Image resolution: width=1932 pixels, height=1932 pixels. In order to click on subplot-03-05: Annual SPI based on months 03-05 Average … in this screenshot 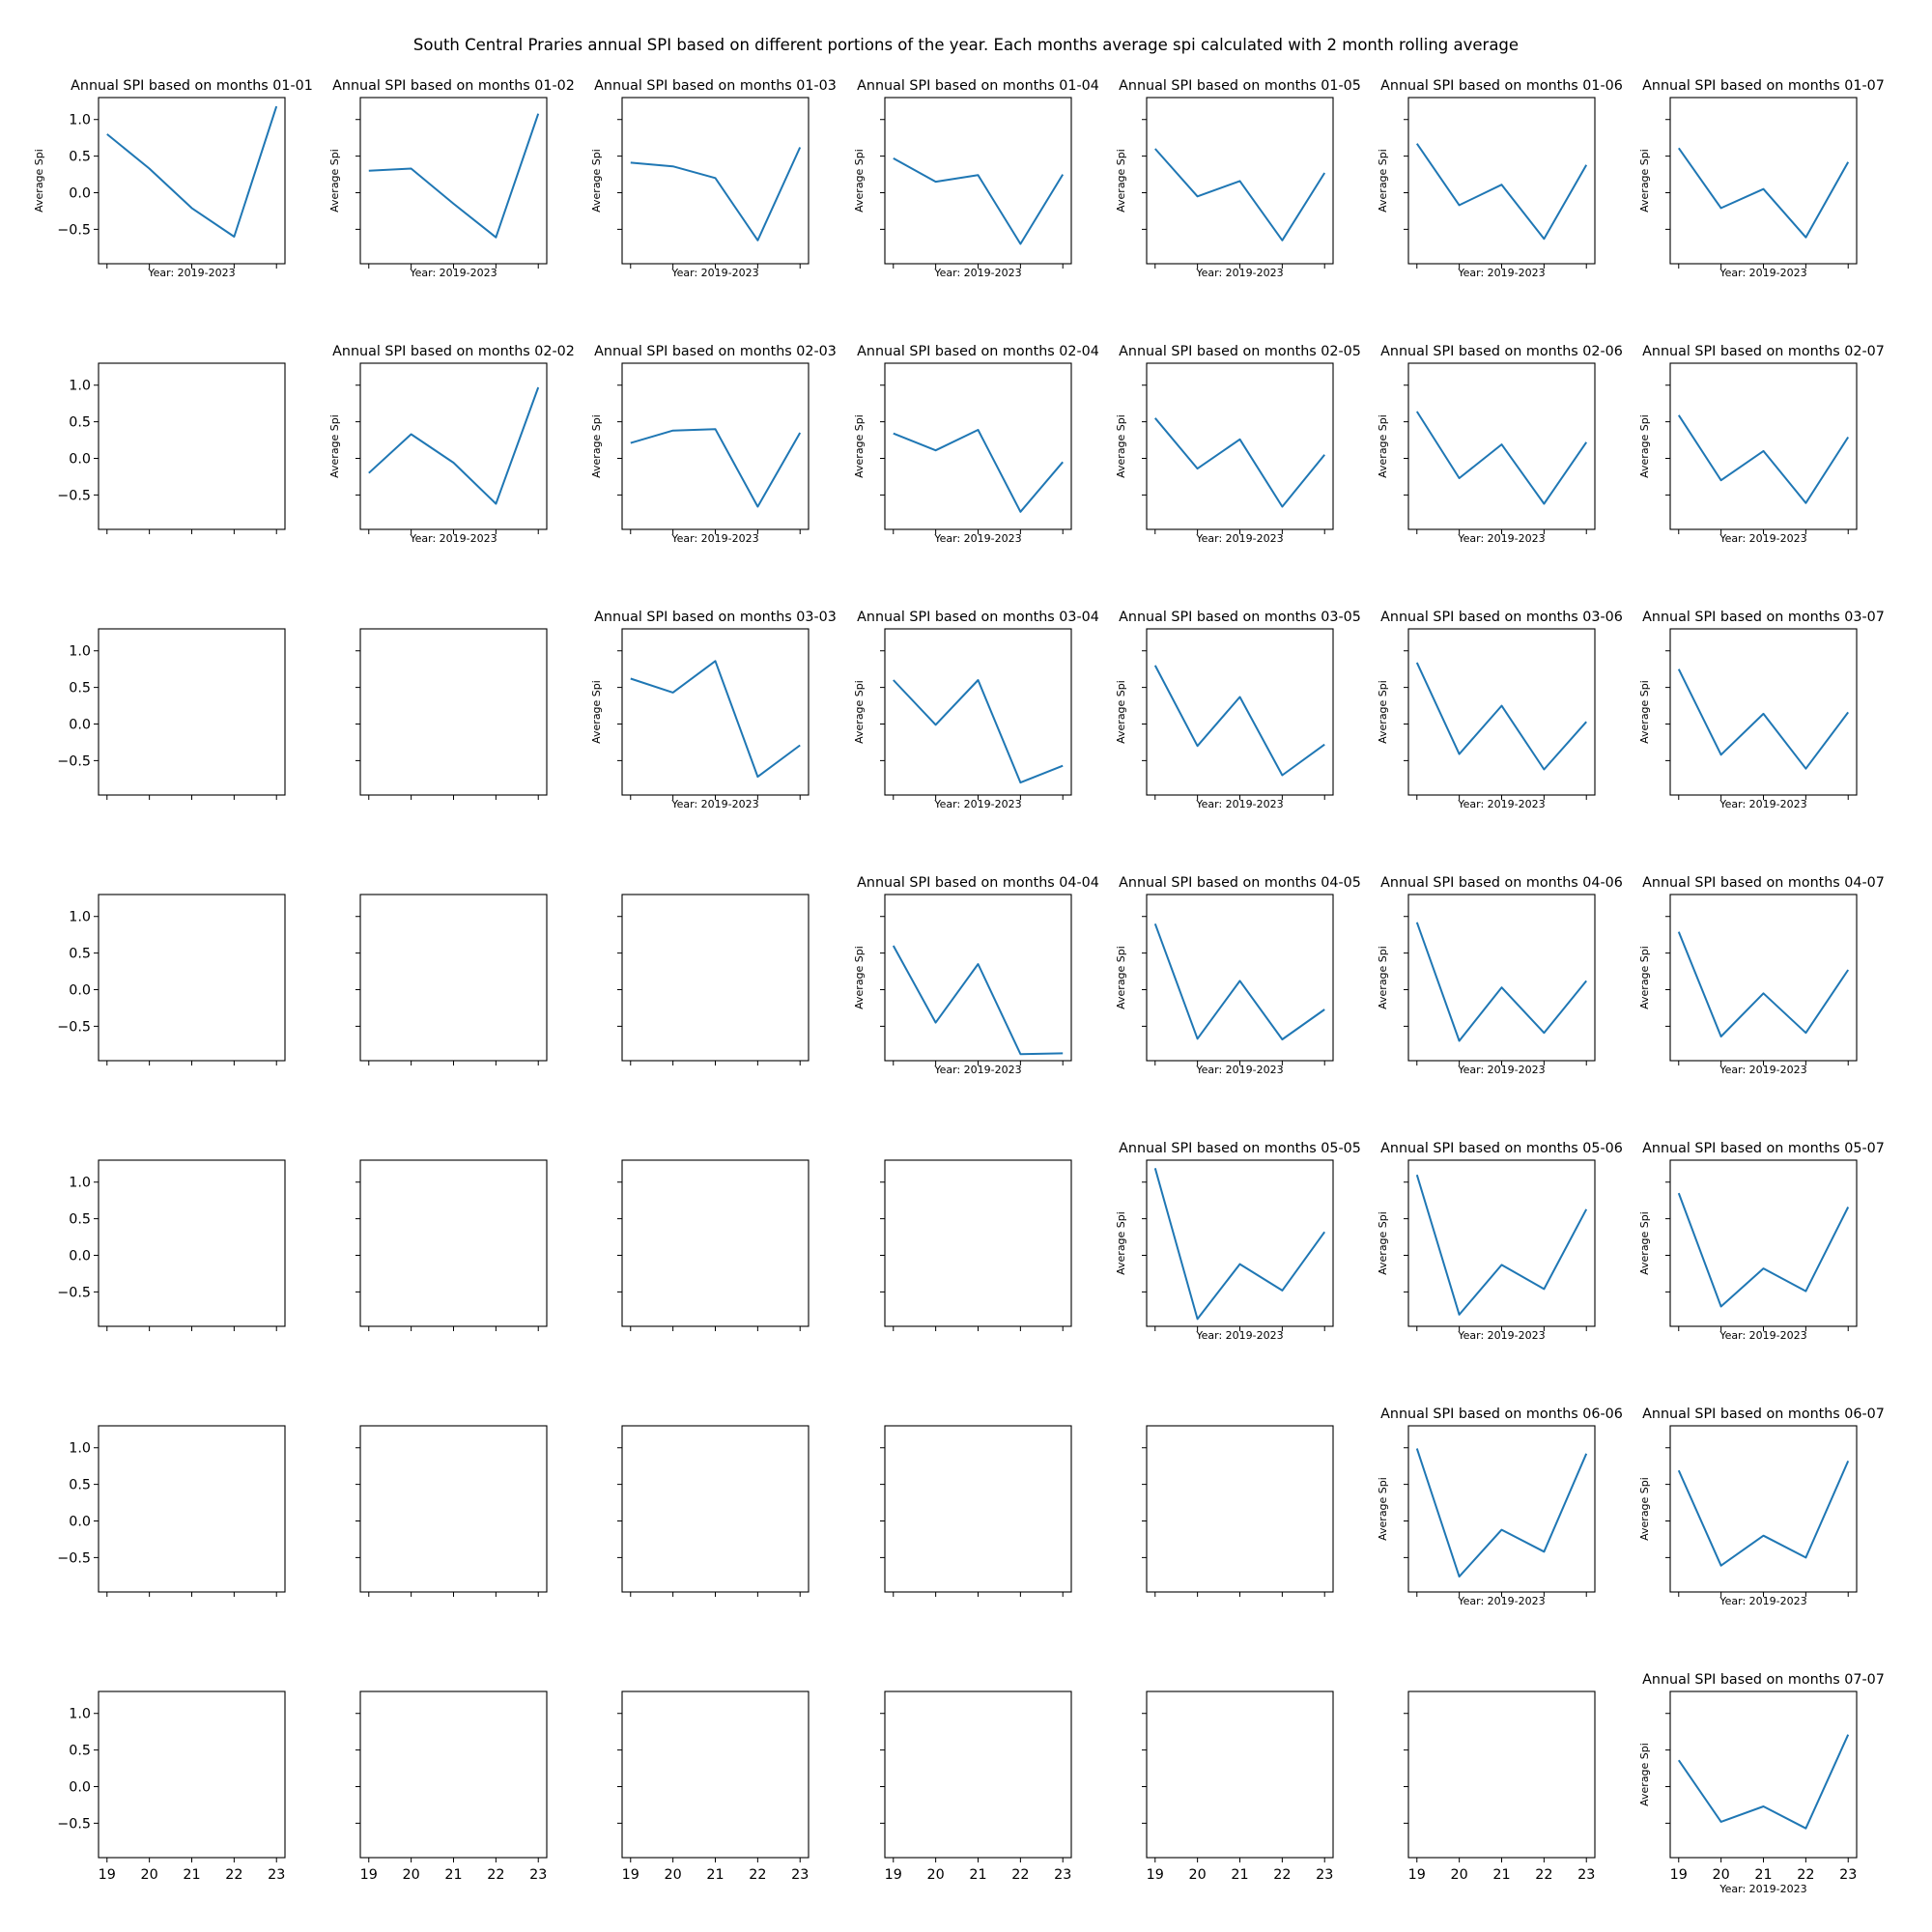, I will do `click(1238, 710)`.